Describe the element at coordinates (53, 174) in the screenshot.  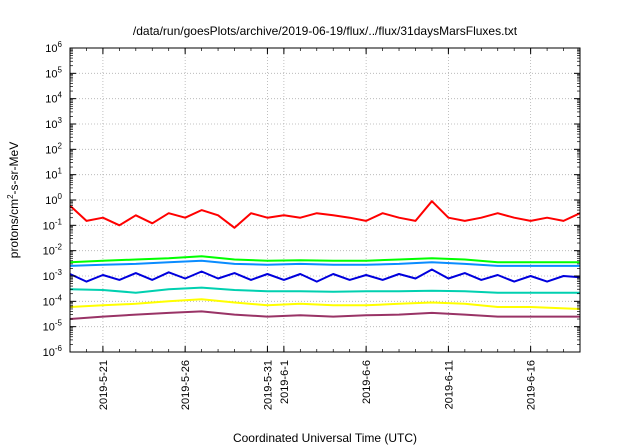
I see `y-tick-label: 10¹` at that location.